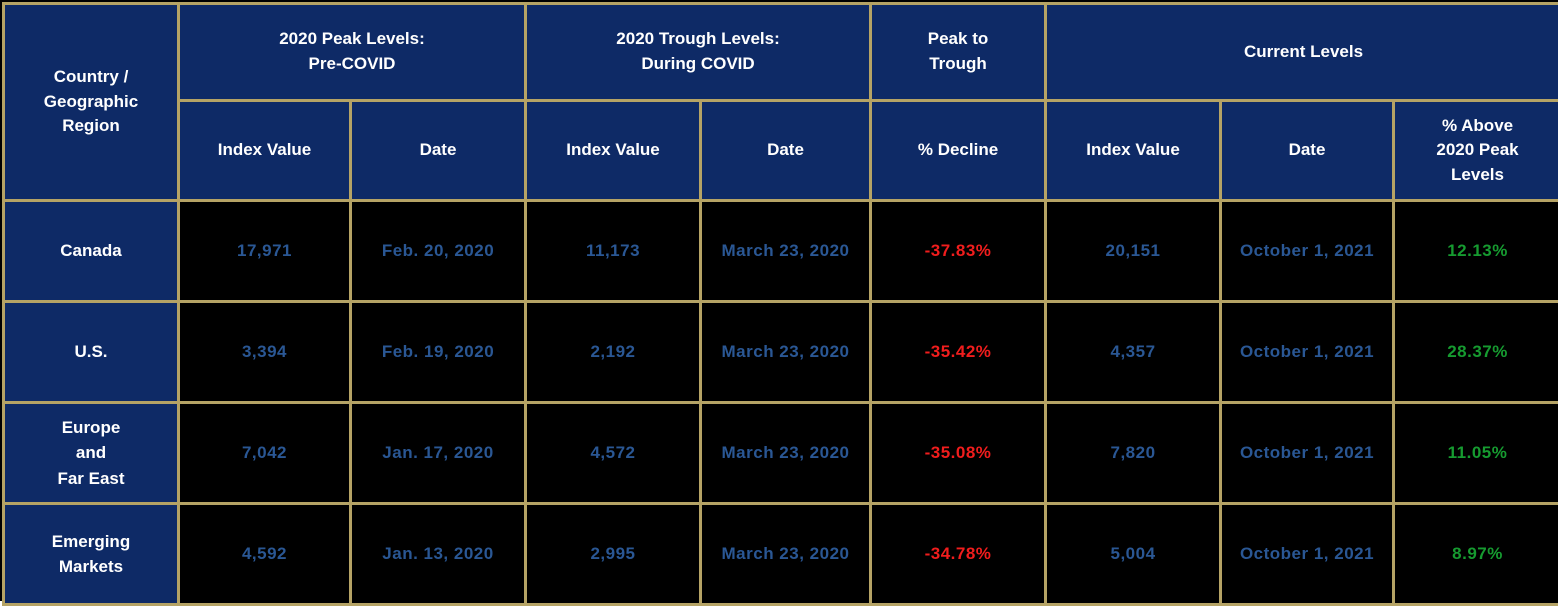 The image size is (1558, 606). Describe the element at coordinates (1133, 251) in the screenshot. I see `current-index-value: 20,151` at that location.